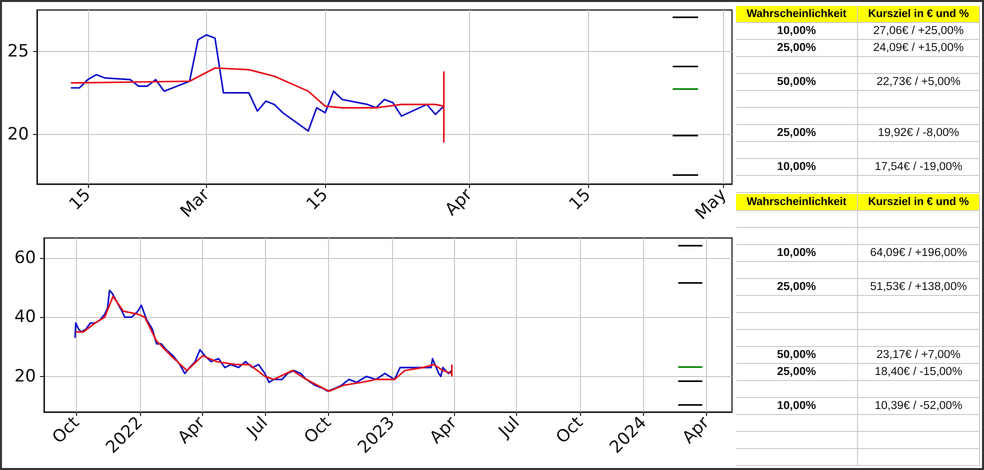 The image size is (984, 470). Describe the element at coordinates (195, 203) in the screenshot. I see `x-tick-label: Mar` at that location.